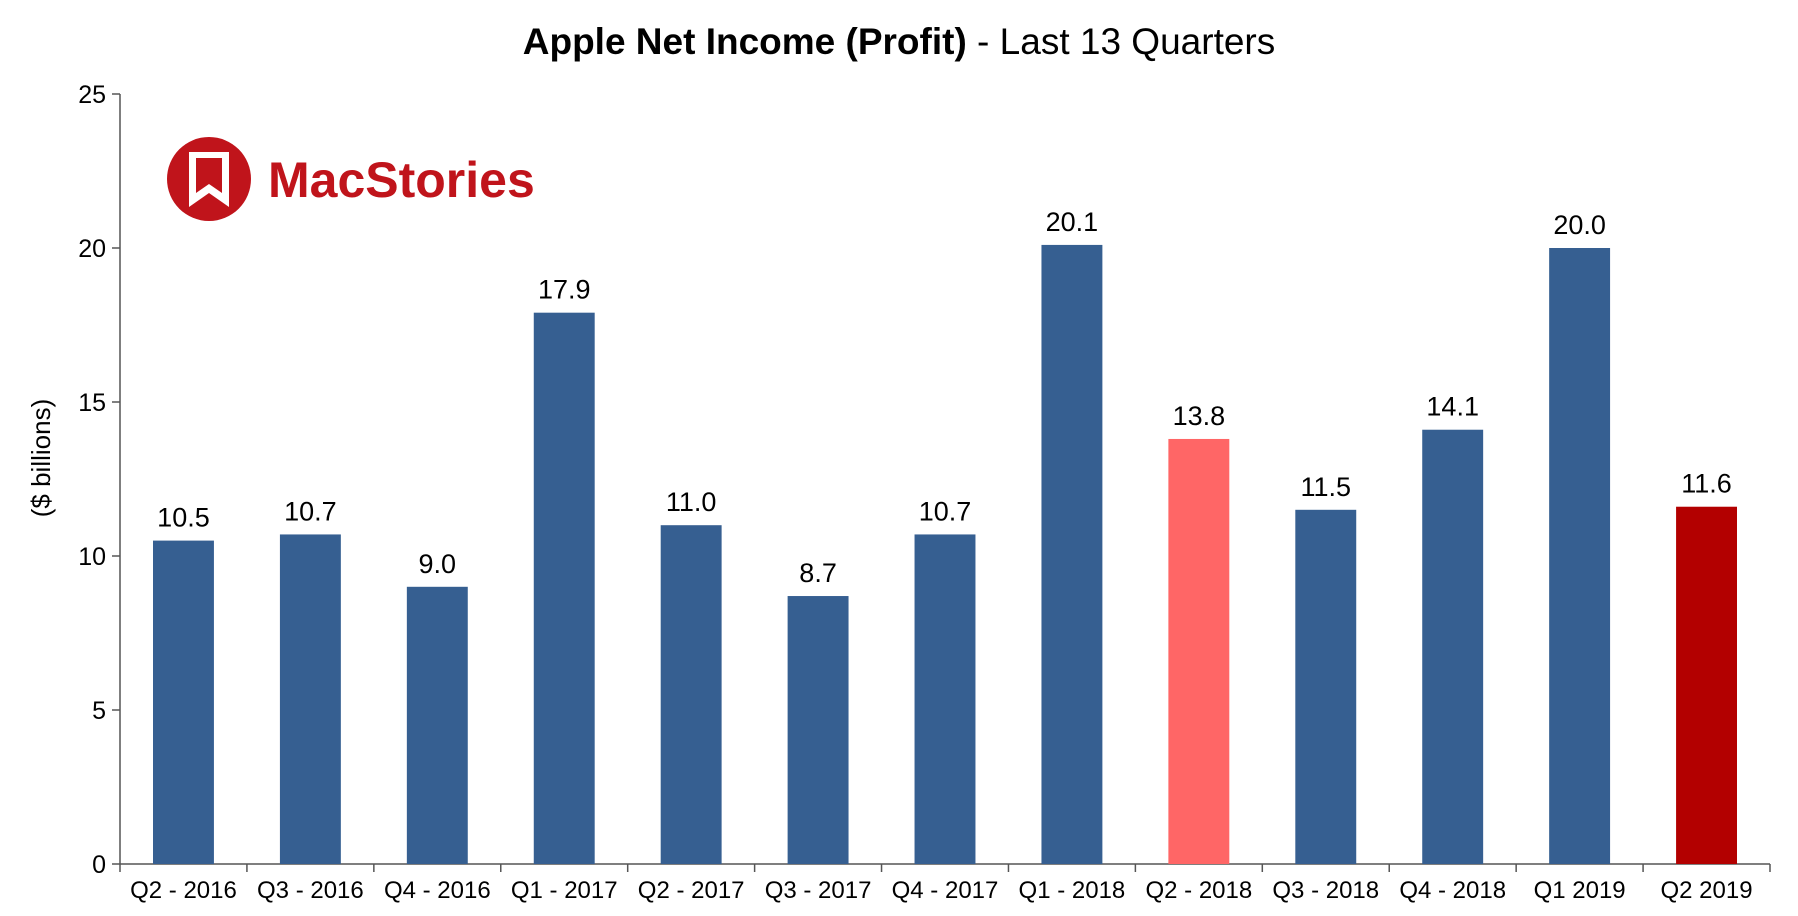  What do you see at coordinates (401, 180) in the screenshot?
I see `logo-text: MacStories` at bounding box center [401, 180].